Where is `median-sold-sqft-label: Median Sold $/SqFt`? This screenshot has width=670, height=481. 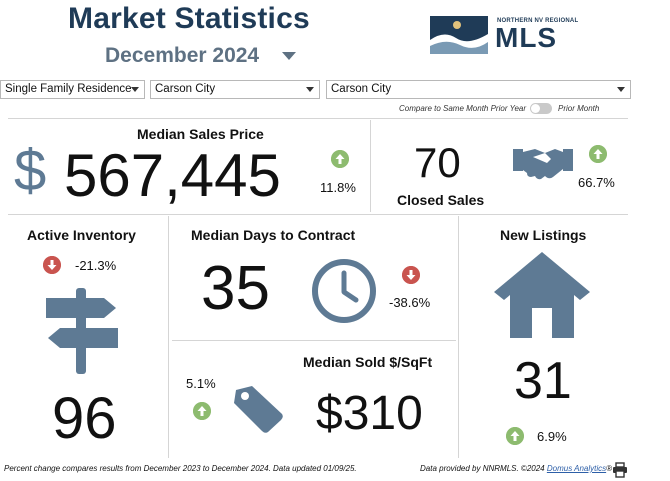
median-sold-sqft-label: Median Sold $/SqFt is located at coordinates (368, 362).